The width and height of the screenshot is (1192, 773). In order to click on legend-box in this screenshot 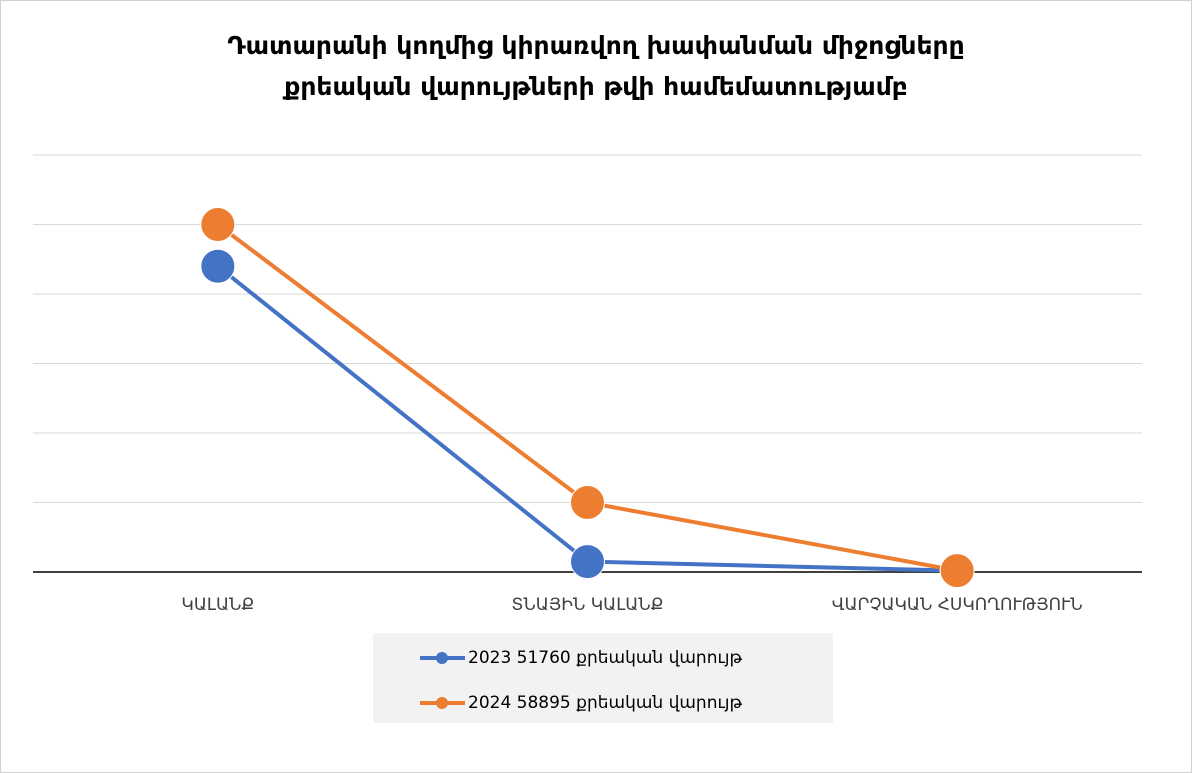, I will do `click(603, 678)`.